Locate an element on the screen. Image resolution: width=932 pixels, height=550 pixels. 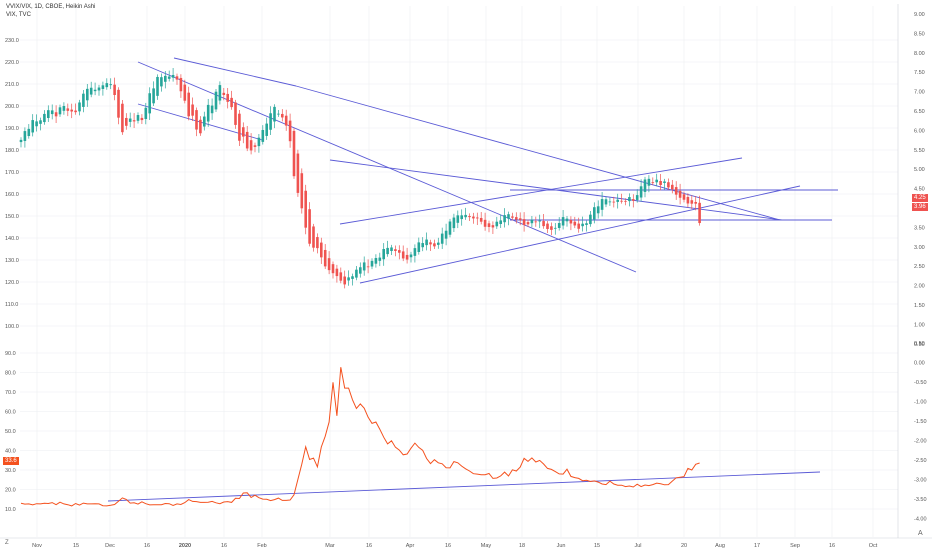
y-tick-label-left: 10.0 is located at coordinates (10, 510).